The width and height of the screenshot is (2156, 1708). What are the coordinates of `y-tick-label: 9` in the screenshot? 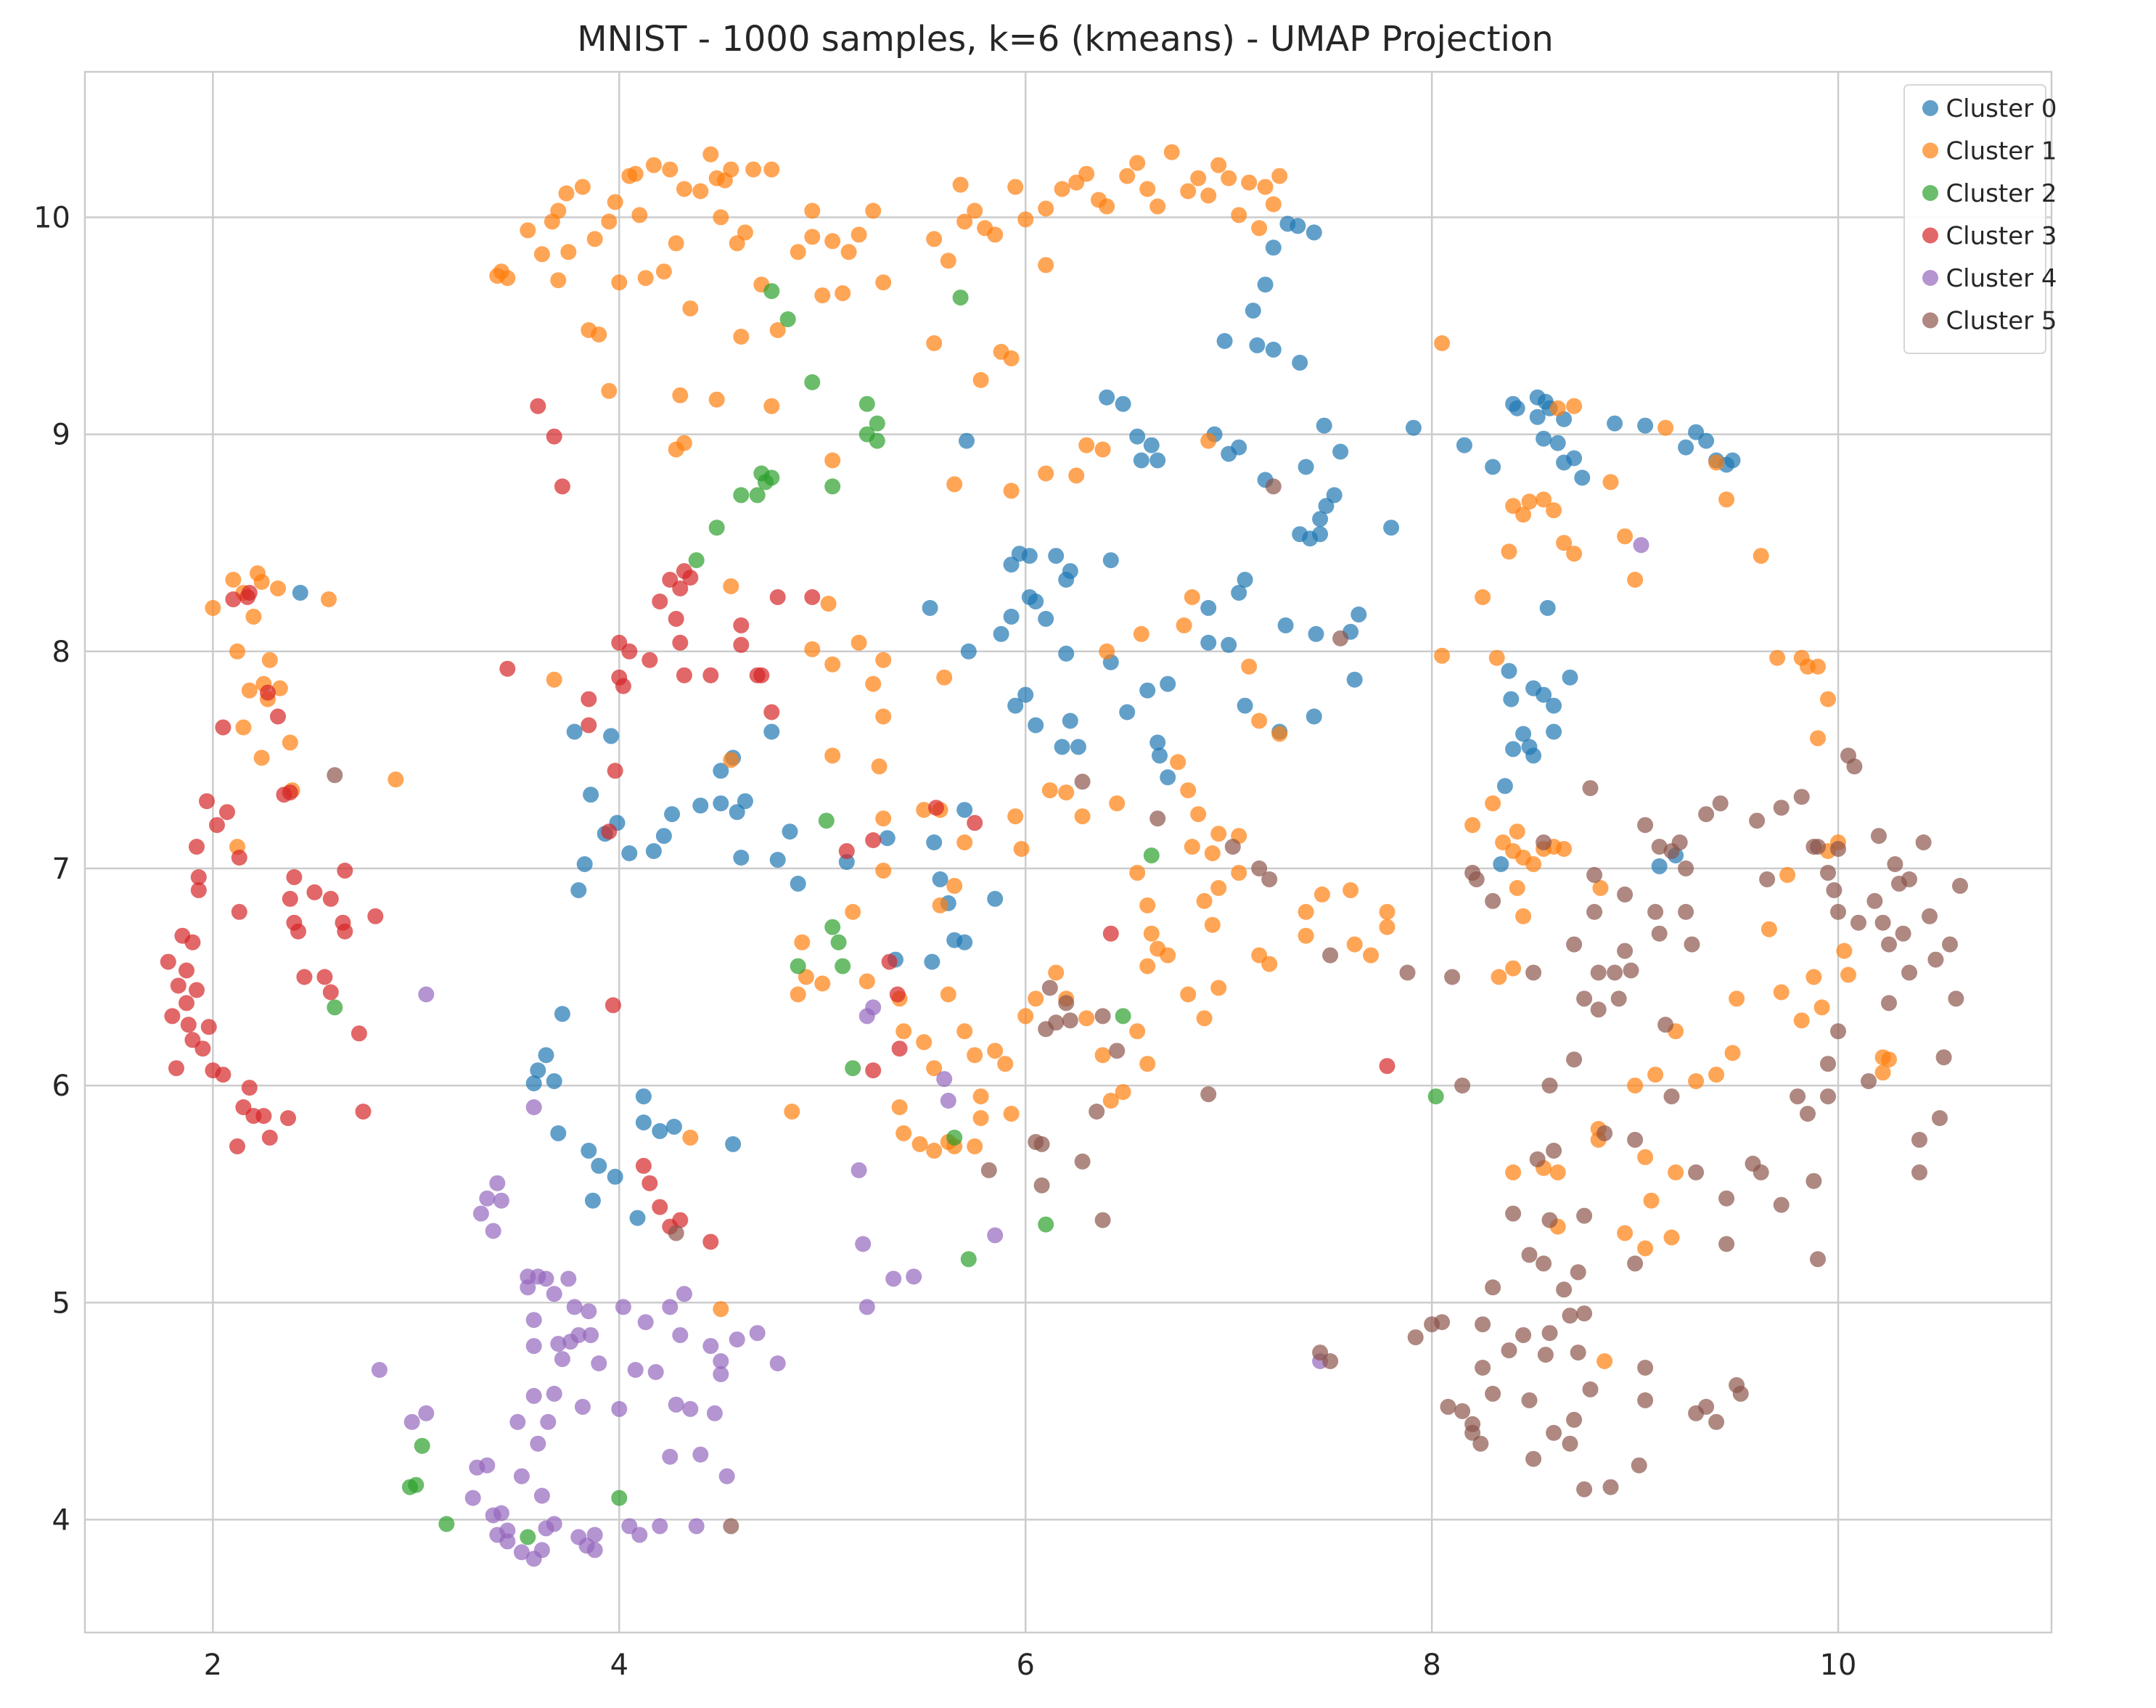 It's located at (61, 435).